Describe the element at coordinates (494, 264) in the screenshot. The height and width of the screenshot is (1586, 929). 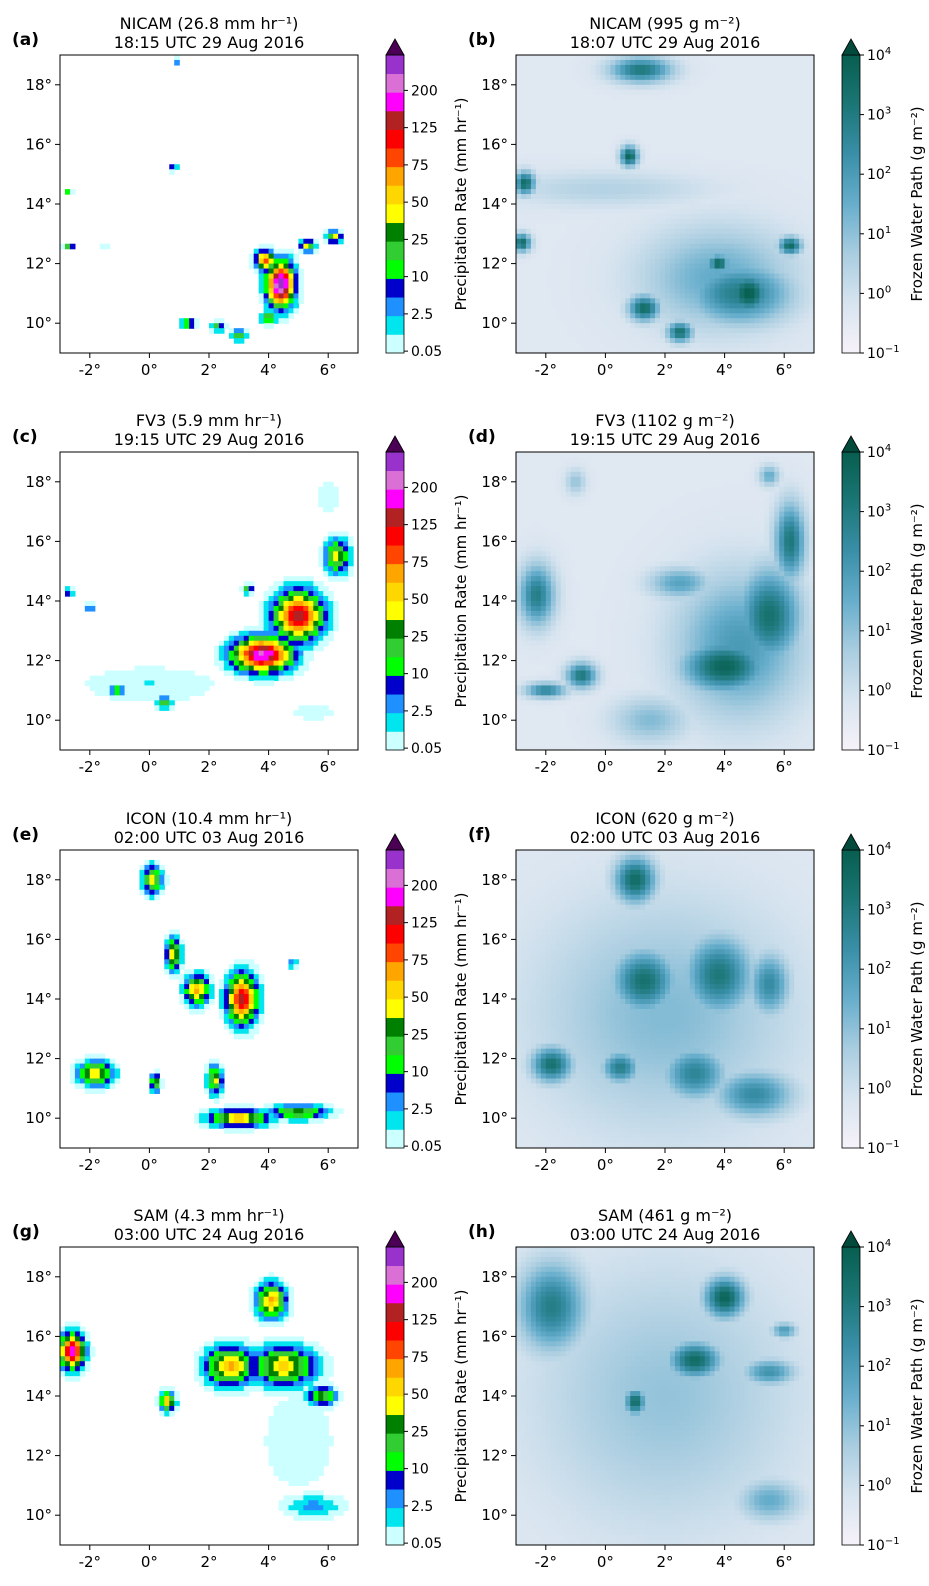
I see `y-tick-label: 12°` at that location.